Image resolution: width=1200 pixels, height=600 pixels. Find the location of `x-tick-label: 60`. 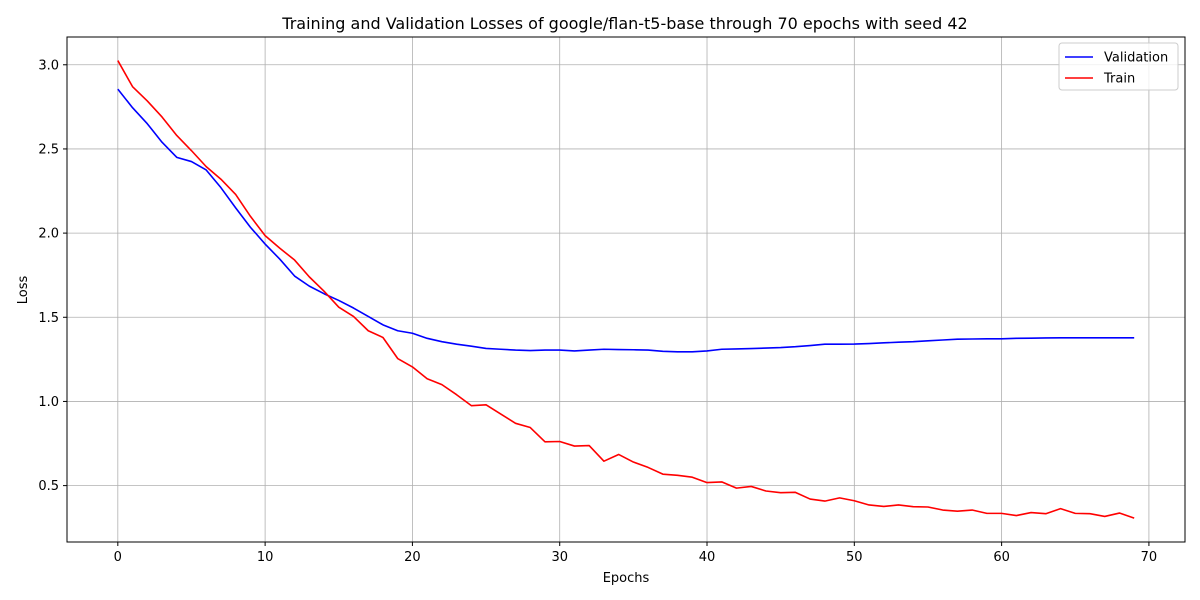

x-tick-label: 60 is located at coordinates (1001, 557).